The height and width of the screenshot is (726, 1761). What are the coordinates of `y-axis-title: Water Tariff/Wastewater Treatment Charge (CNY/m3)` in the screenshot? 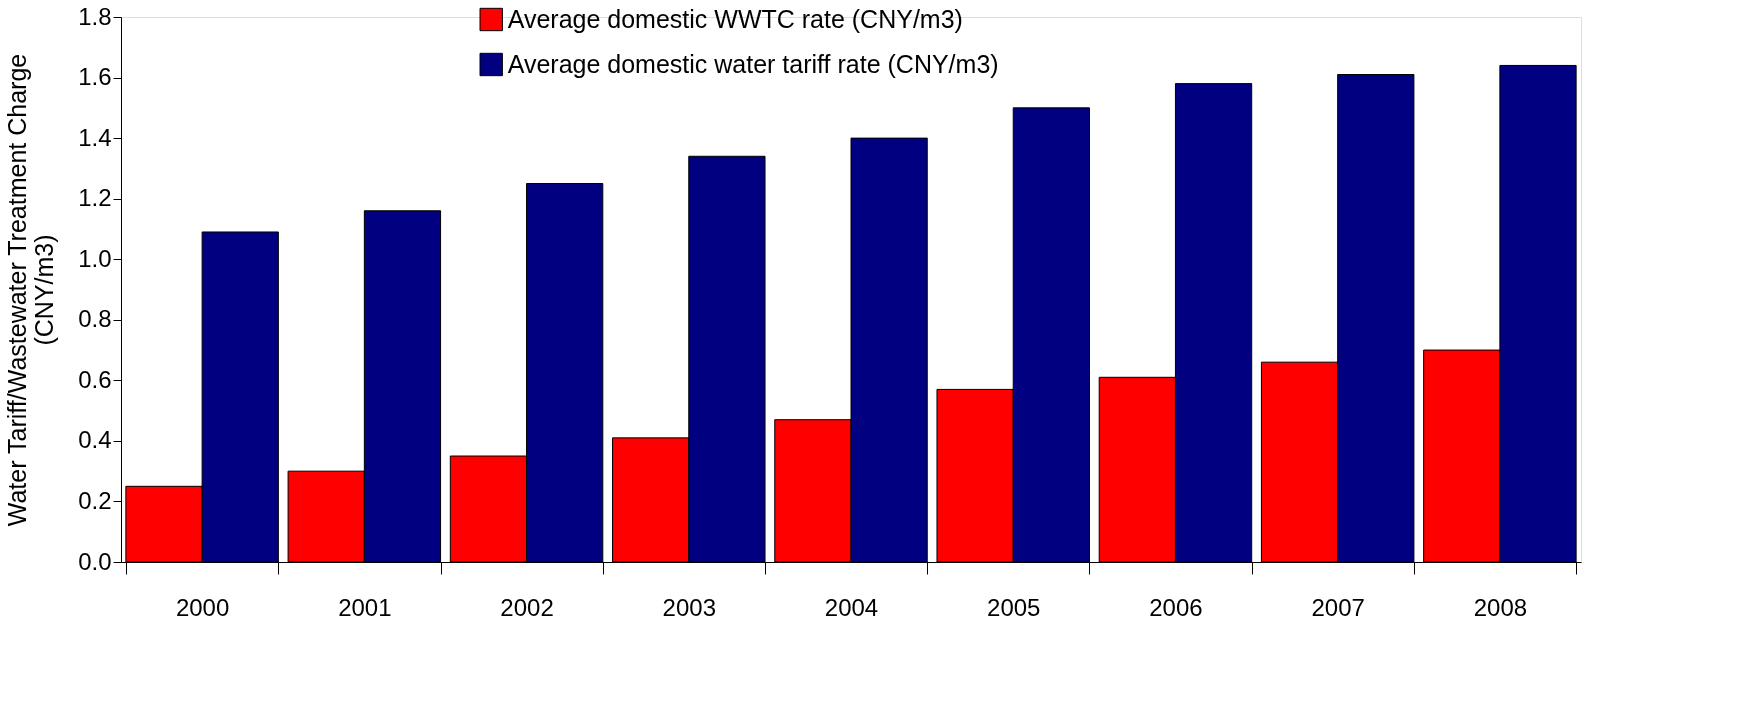 It's located at (31, 290).